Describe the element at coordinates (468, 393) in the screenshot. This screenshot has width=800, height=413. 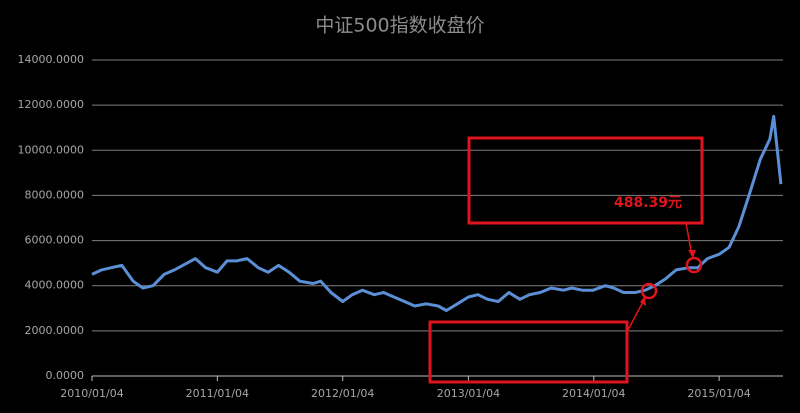
I see `x-tick-label: 2013/01/04` at that location.